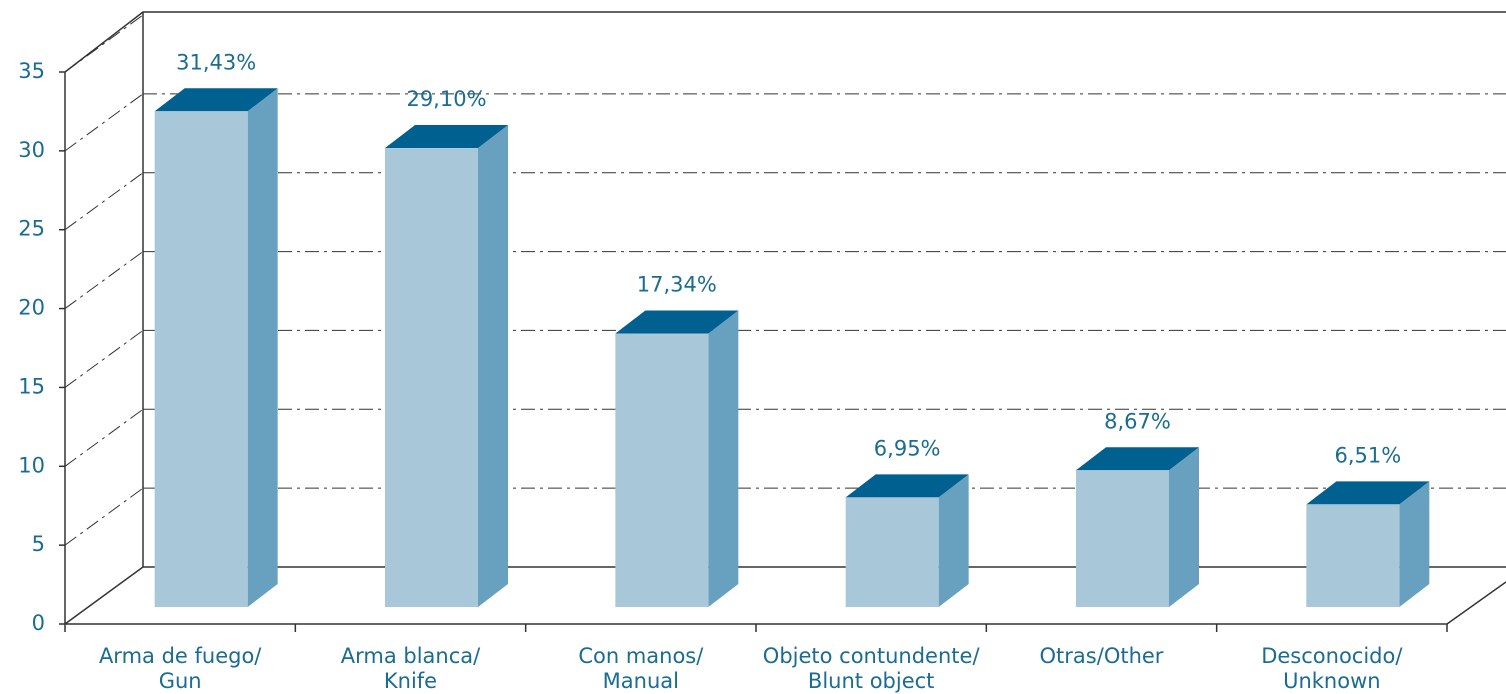 The width and height of the screenshot is (1506, 694). Describe the element at coordinates (785, 603) in the screenshot. I see `floor-front` at that location.